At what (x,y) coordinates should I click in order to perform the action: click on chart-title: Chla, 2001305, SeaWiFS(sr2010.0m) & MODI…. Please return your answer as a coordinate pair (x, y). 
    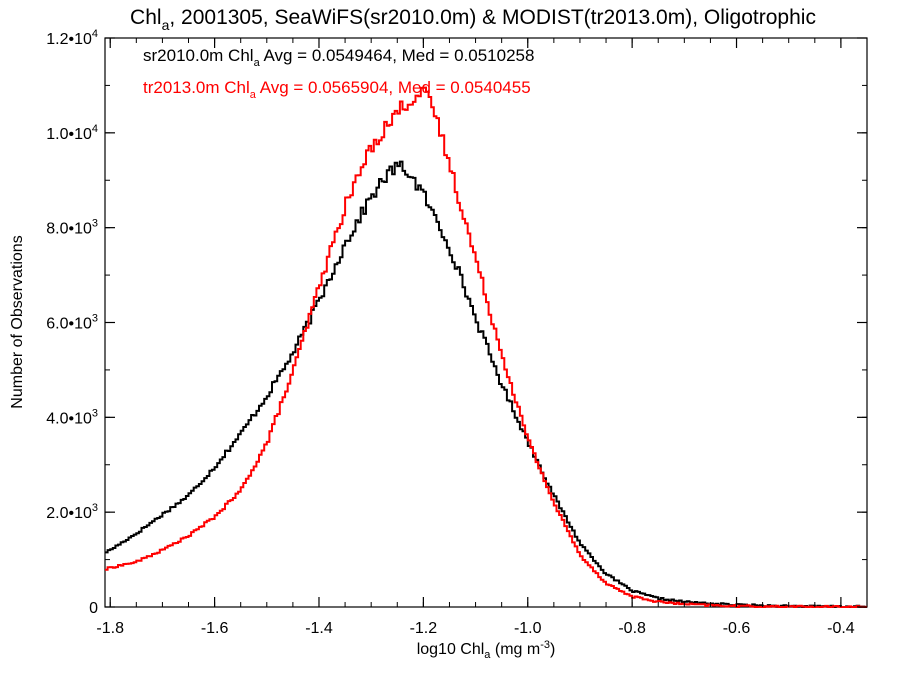
    Looking at the image, I should click on (473, 19).